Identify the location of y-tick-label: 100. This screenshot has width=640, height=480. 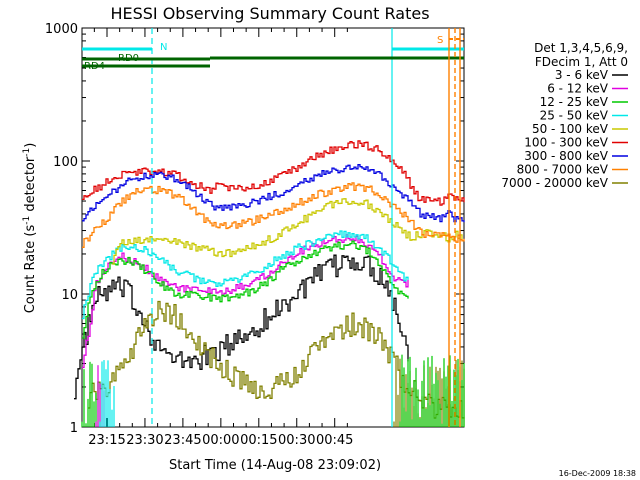
(65, 162).